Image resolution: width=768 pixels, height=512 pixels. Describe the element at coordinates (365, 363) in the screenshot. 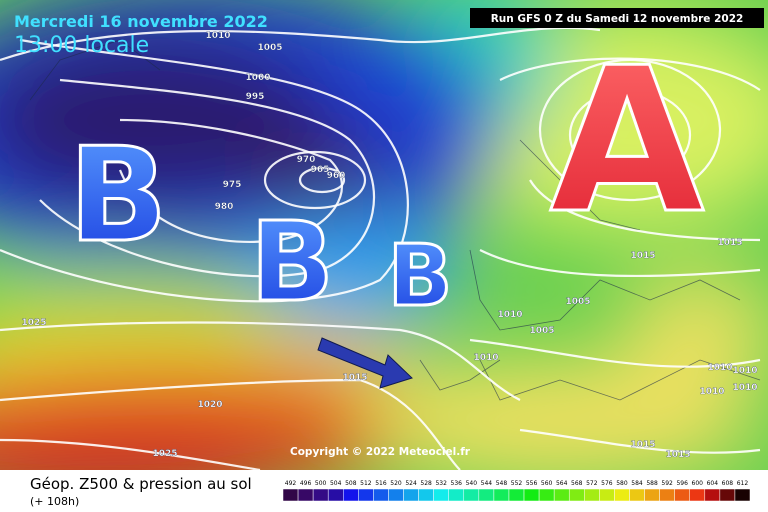

I see `wind-arrow` at that location.